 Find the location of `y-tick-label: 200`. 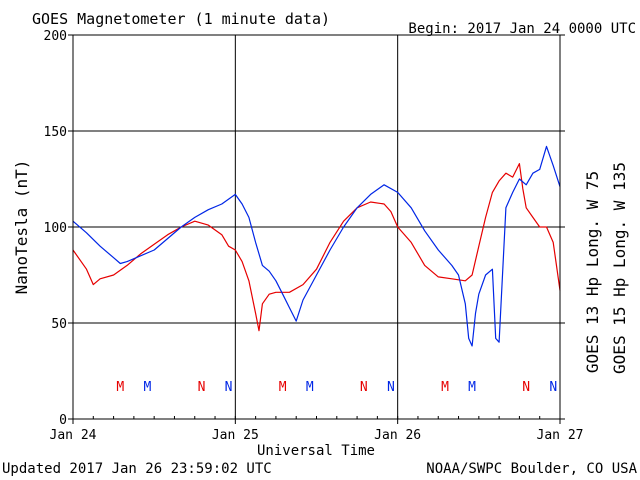

y-tick-label: 200 is located at coordinates (55, 36).